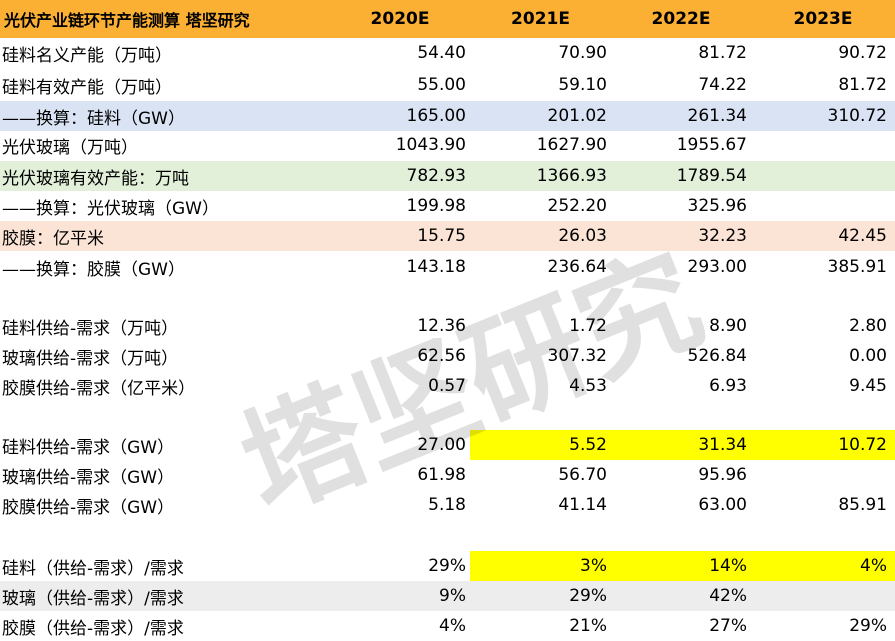  I want to click on table-row: 光伏玻璃（万吨） 1043.90 1627.90 1955.67, so click(447, 145).